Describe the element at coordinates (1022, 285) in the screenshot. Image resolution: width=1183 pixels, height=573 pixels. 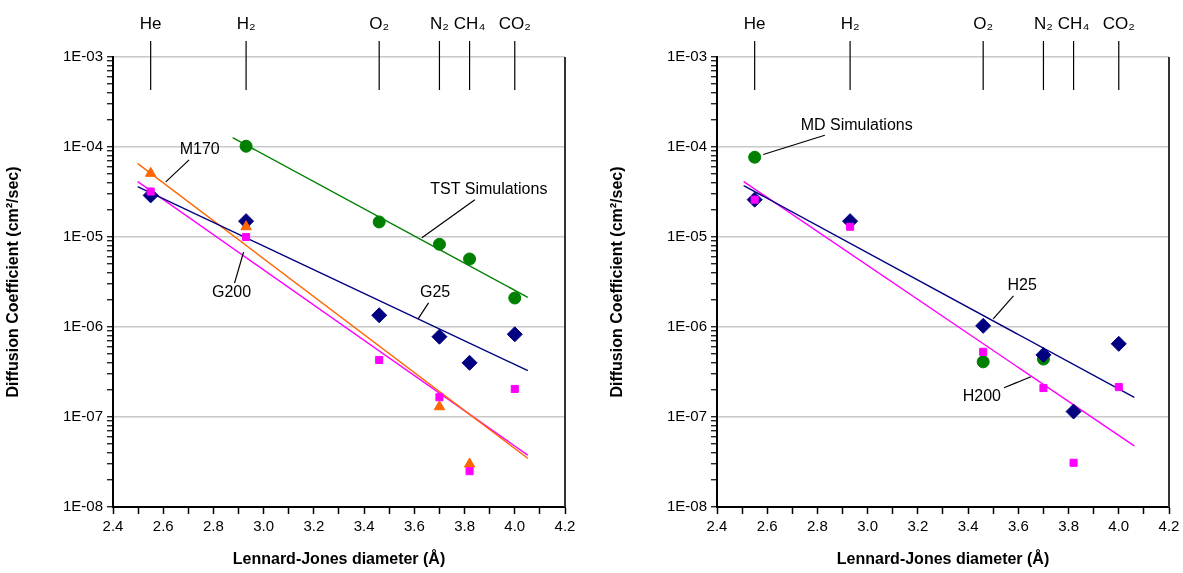
I see `annotation: H25` at that location.